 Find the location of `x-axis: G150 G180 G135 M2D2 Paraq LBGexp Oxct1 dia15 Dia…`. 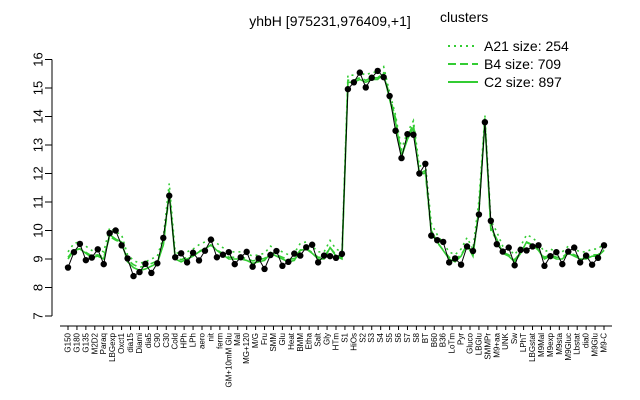

x-axis: G150 G180 G135 M2D2 Paraq LBGexp Oxct1 dia15 Dia… is located at coordinates (336, 356).